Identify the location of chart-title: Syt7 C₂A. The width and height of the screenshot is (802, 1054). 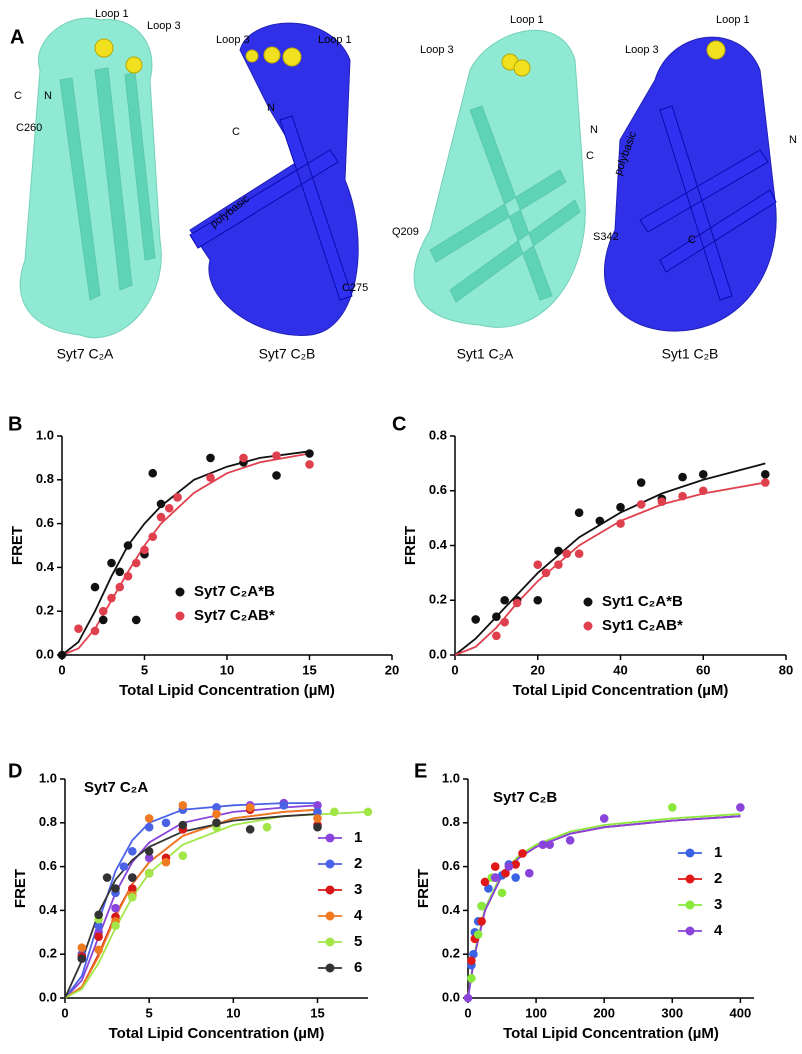
(116, 787).